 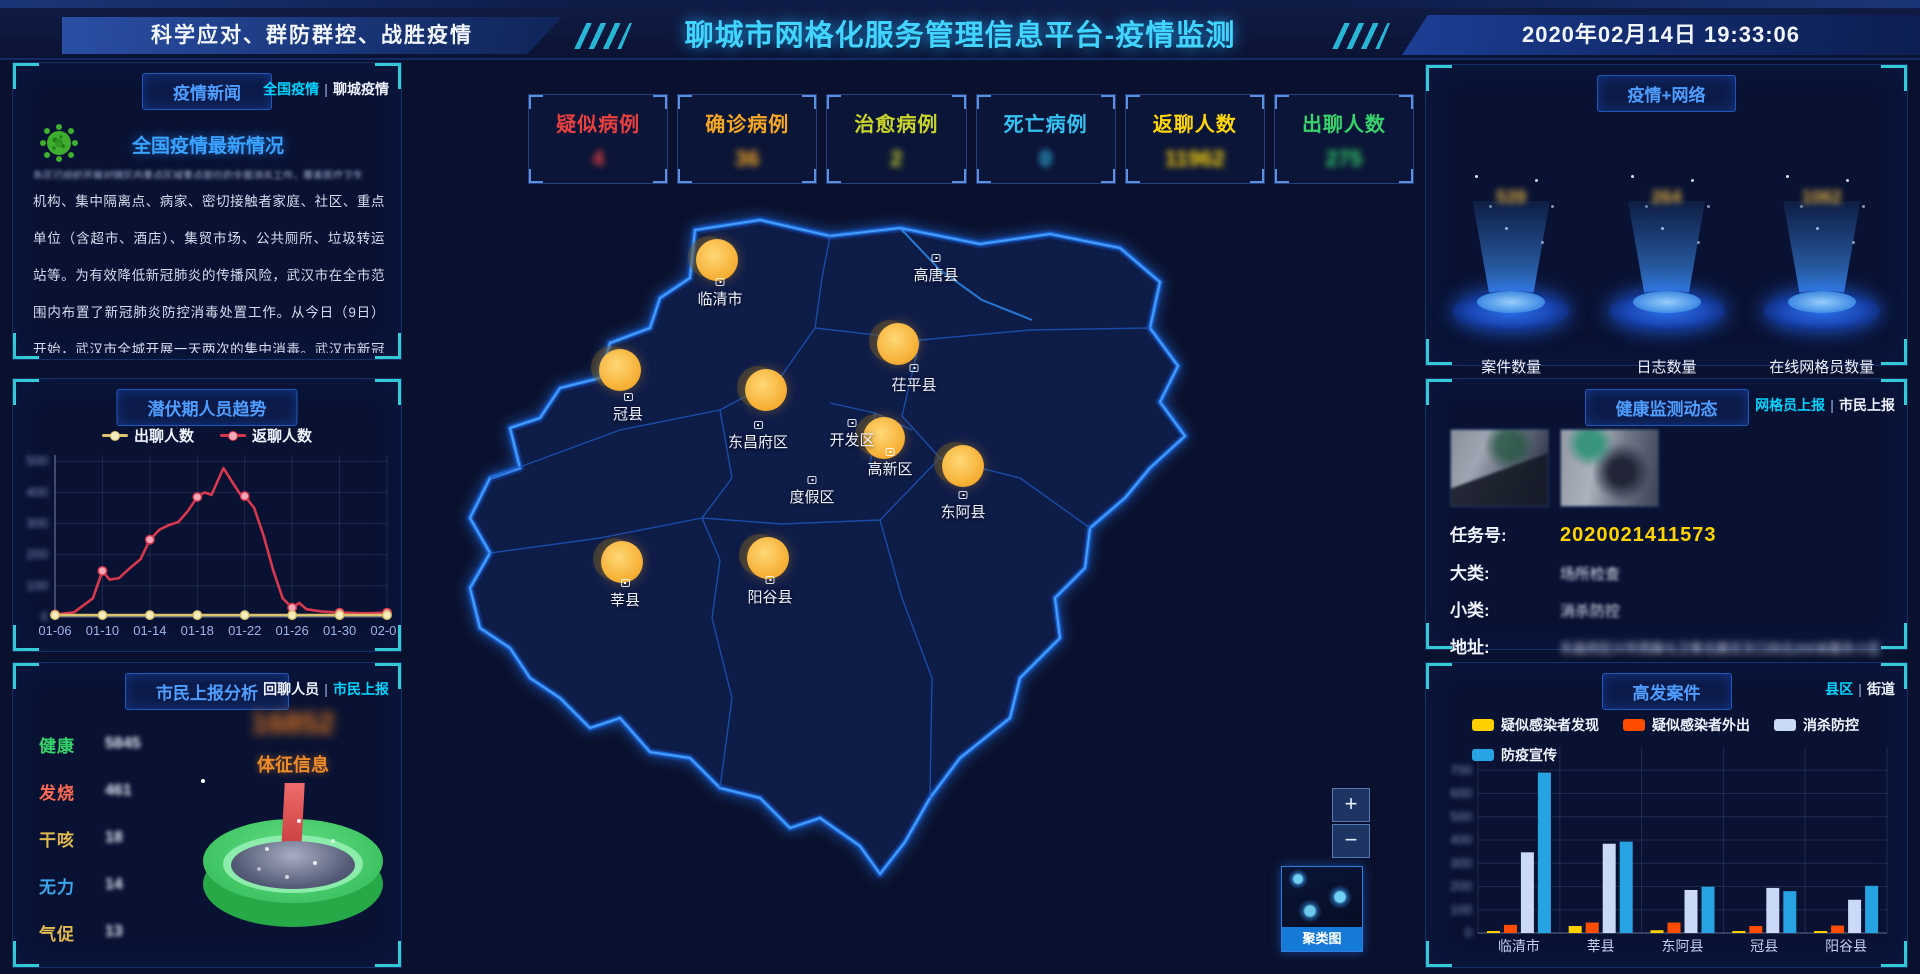 What do you see at coordinates (890, 469) in the screenshot?
I see `district-name: 高新区` at bounding box center [890, 469].